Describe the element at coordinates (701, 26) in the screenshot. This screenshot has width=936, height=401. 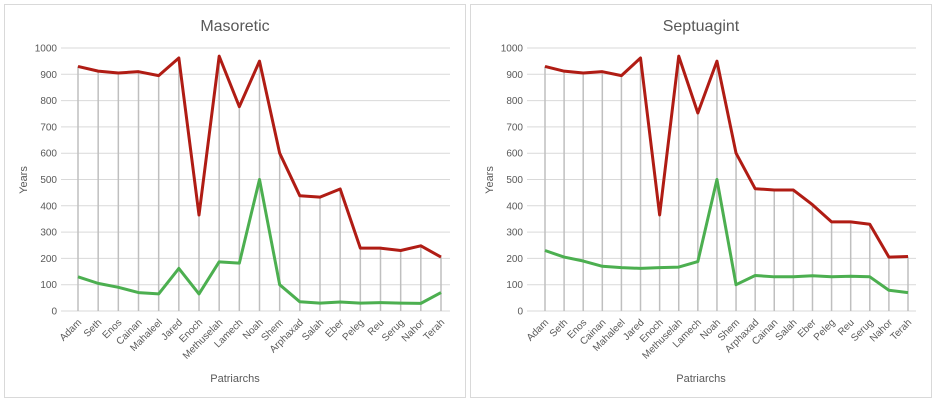
I see `chart-title: Septuagint` at that location.